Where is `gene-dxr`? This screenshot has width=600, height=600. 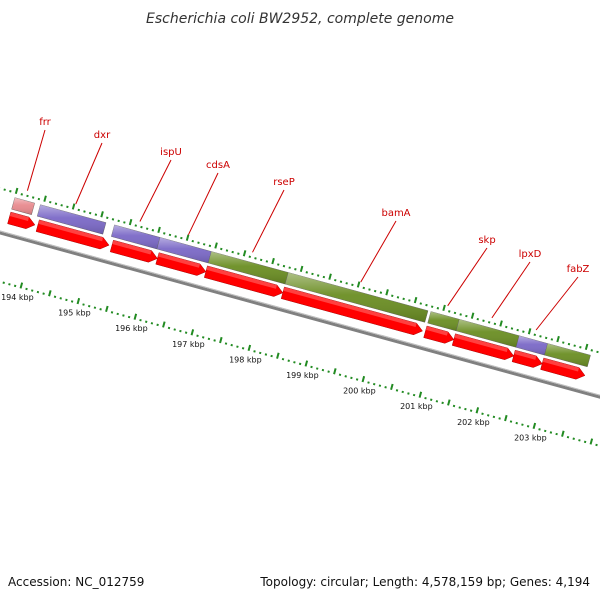
gene-dxr is located at coordinates (71, 219).